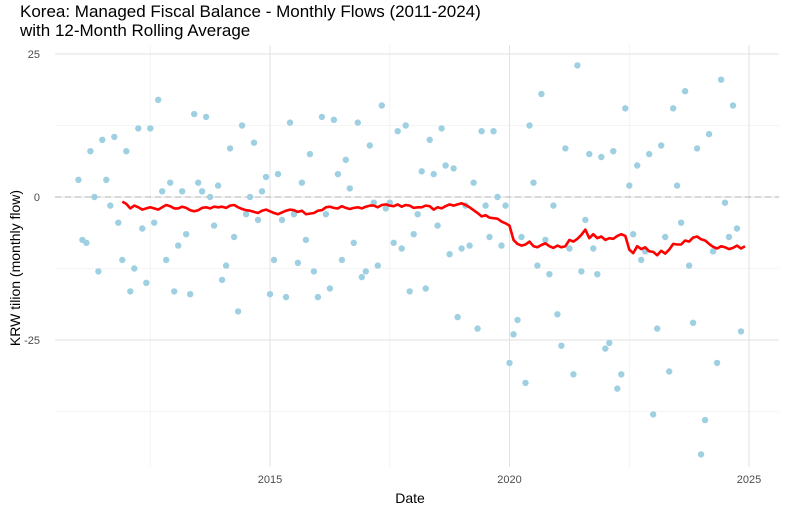 The image size is (786, 509). I want to click on x-tick-label: 2020, so click(509, 480).